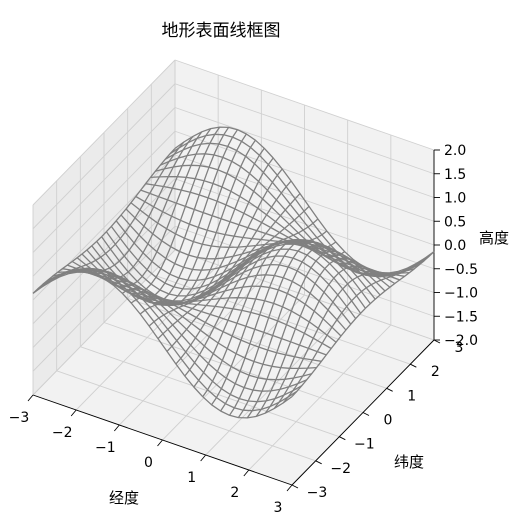 This screenshot has width=530, height=532. I want to click on x-axis-label: 经度, so click(124, 498).